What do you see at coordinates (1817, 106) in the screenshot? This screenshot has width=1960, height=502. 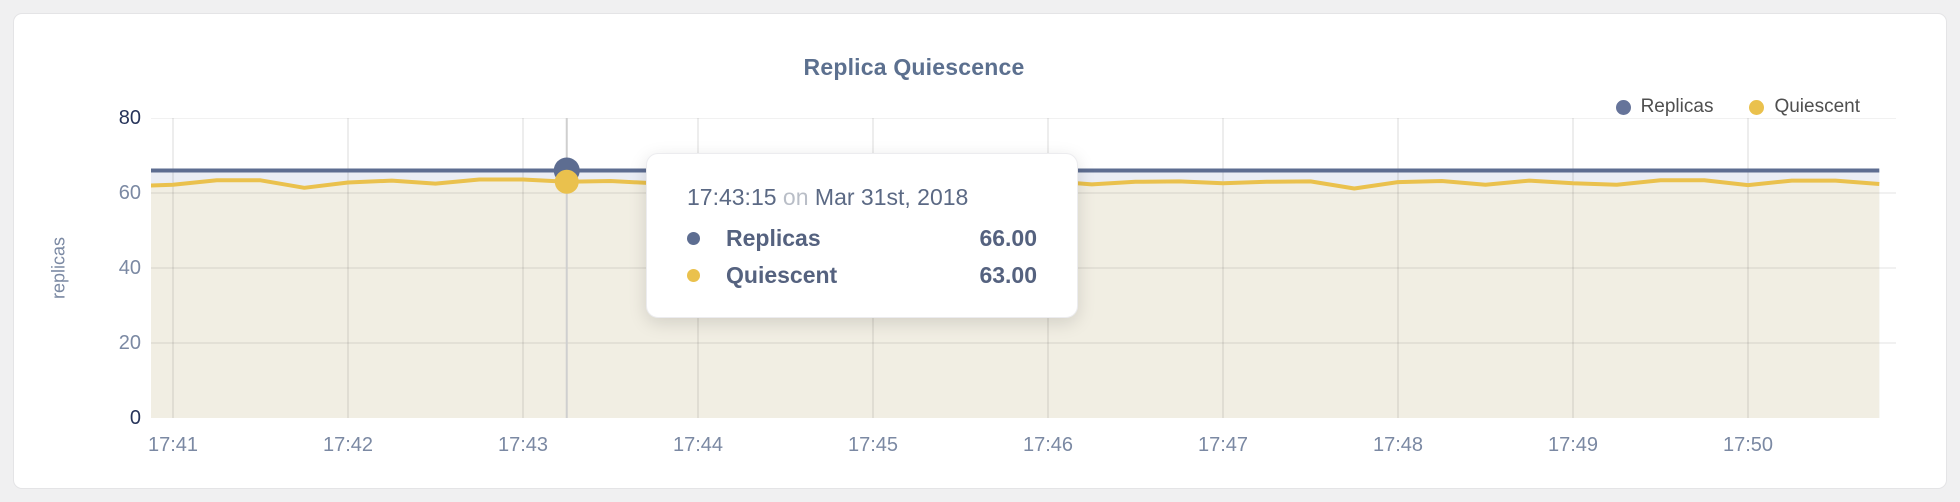 I see `legend-label: Quiescent` at bounding box center [1817, 106].